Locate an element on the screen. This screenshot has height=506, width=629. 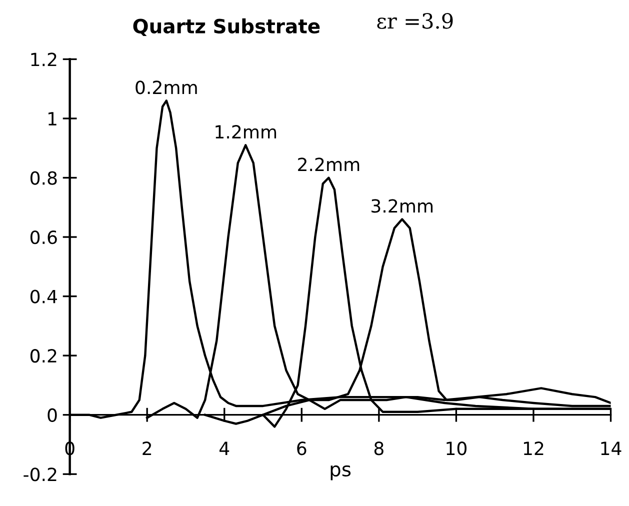
y-tick-label: 0.2 is located at coordinates (43, 356).